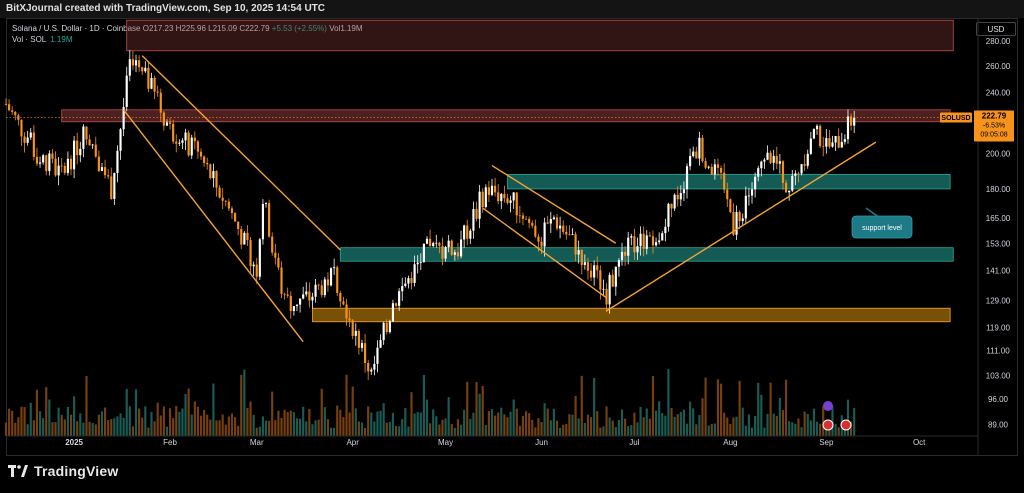 This screenshot has width=1024, height=493. Describe the element at coordinates (994, 126) in the screenshot. I see `price-tag-change: -6.53%` at that location.